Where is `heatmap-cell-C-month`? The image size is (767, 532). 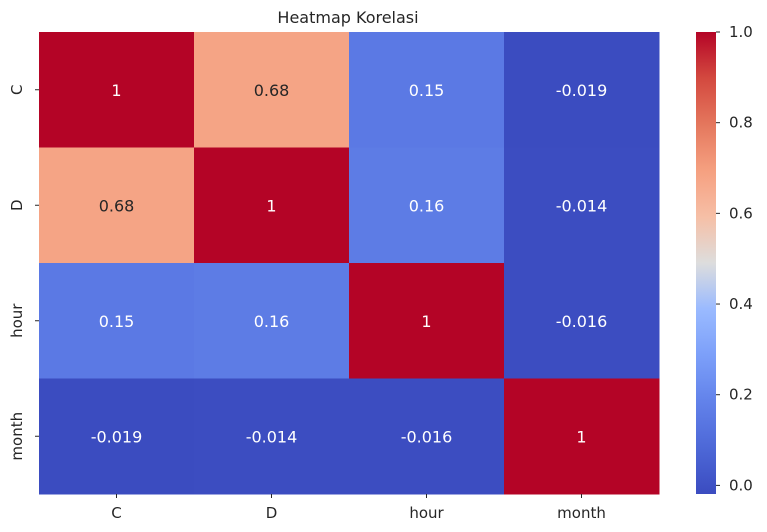 heatmap-cell-C-month is located at coordinates (582, 90).